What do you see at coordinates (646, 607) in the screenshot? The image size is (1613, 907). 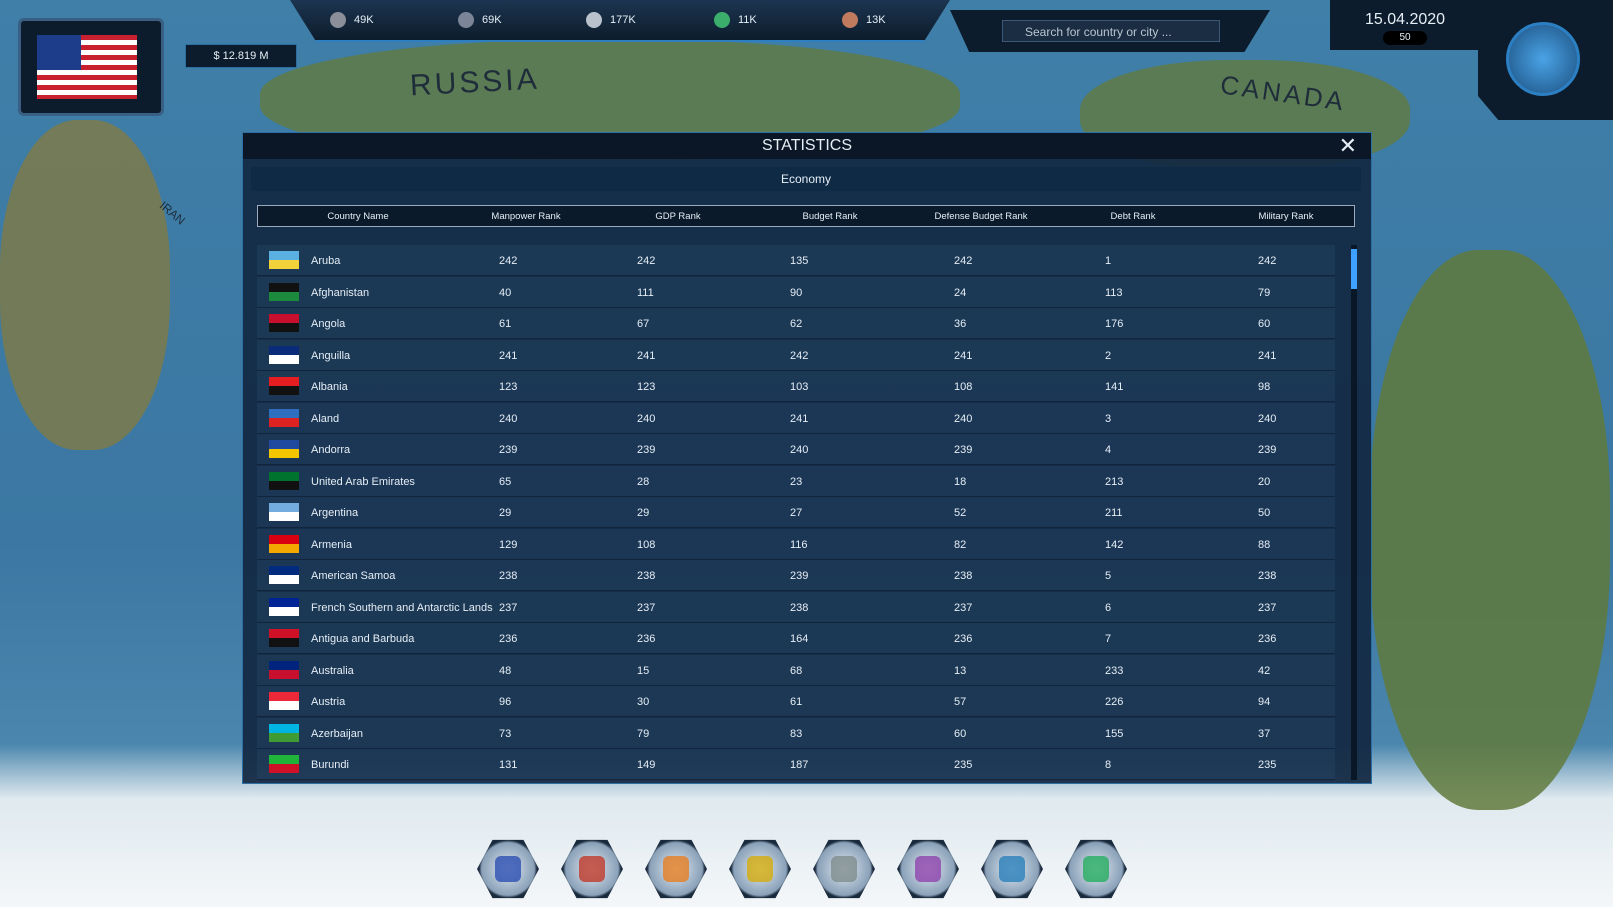 I see `rank-cell: 237` at bounding box center [646, 607].